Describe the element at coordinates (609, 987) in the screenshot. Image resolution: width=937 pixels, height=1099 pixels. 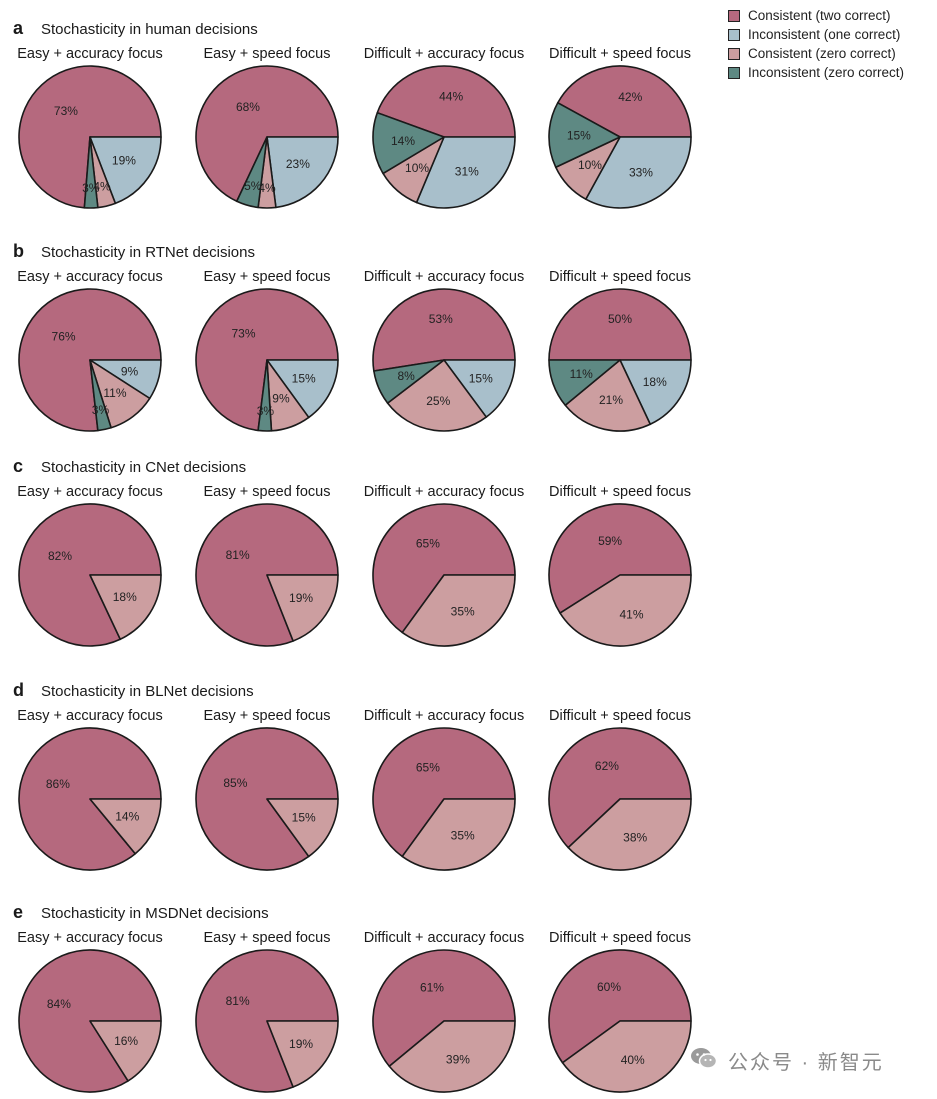
I see `slice-label: 60%` at that location.